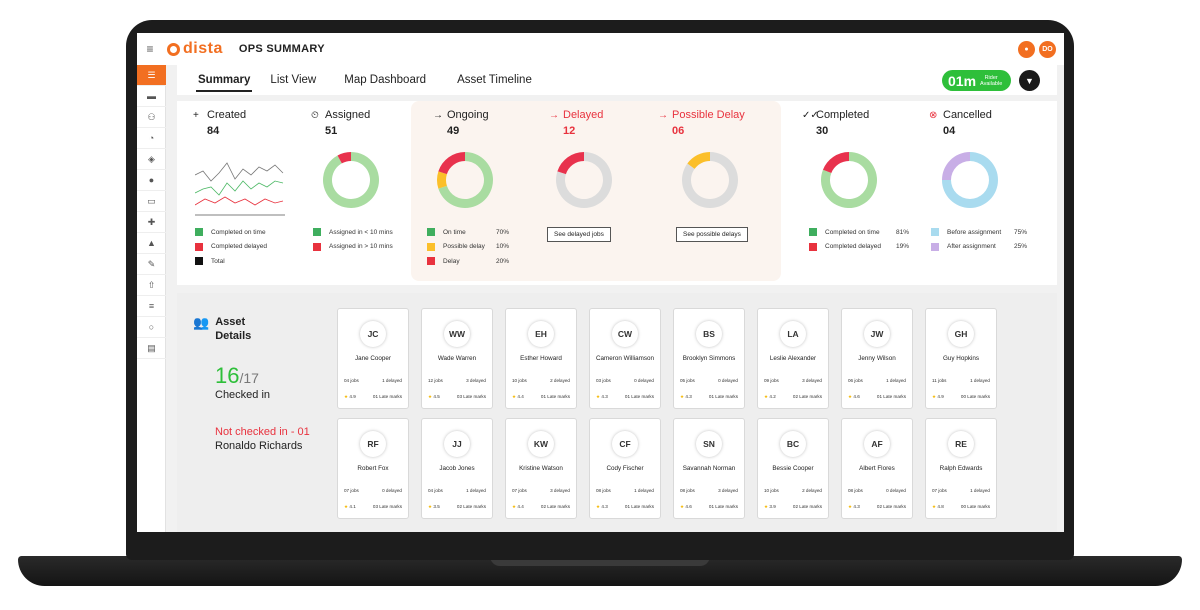 This screenshot has width=1200, height=610. I want to click on stat-delayed: → Delayed 12, so click(576, 123).